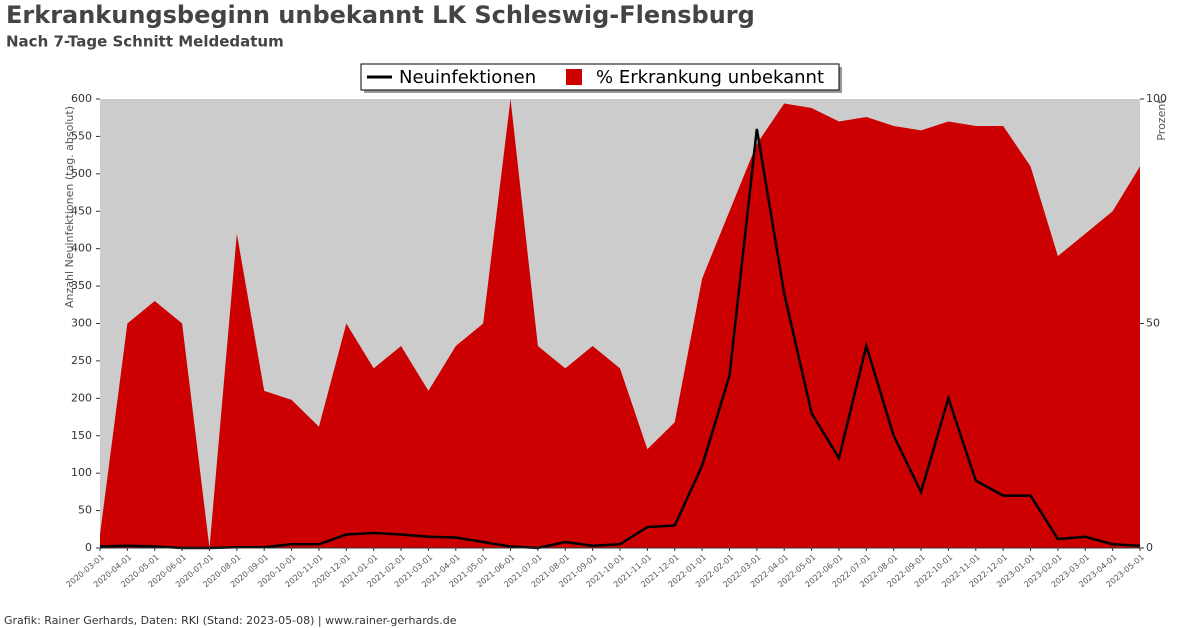 The width and height of the screenshot is (1200, 628). What do you see at coordinates (81, 173) in the screenshot?
I see `y-tick-label: 500` at bounding box center [81, 173].